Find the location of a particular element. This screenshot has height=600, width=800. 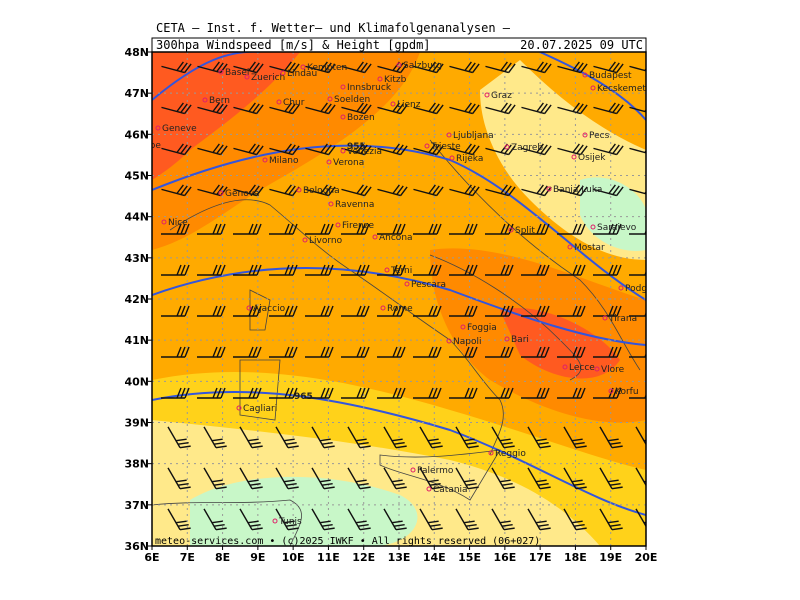

x-tick-label: 7E is located at coordinates (187, 557).